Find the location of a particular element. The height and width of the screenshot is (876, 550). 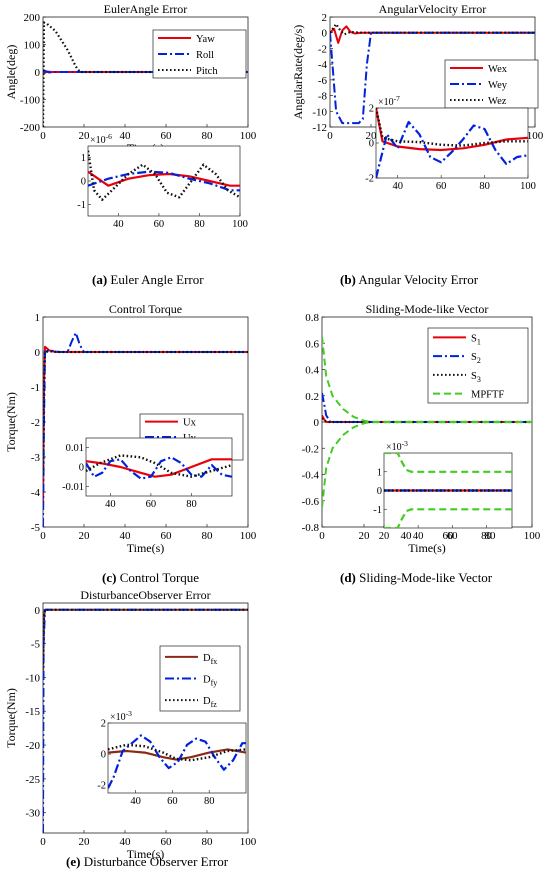

y-tick-label: 2 is located at coordinates (325, 18).